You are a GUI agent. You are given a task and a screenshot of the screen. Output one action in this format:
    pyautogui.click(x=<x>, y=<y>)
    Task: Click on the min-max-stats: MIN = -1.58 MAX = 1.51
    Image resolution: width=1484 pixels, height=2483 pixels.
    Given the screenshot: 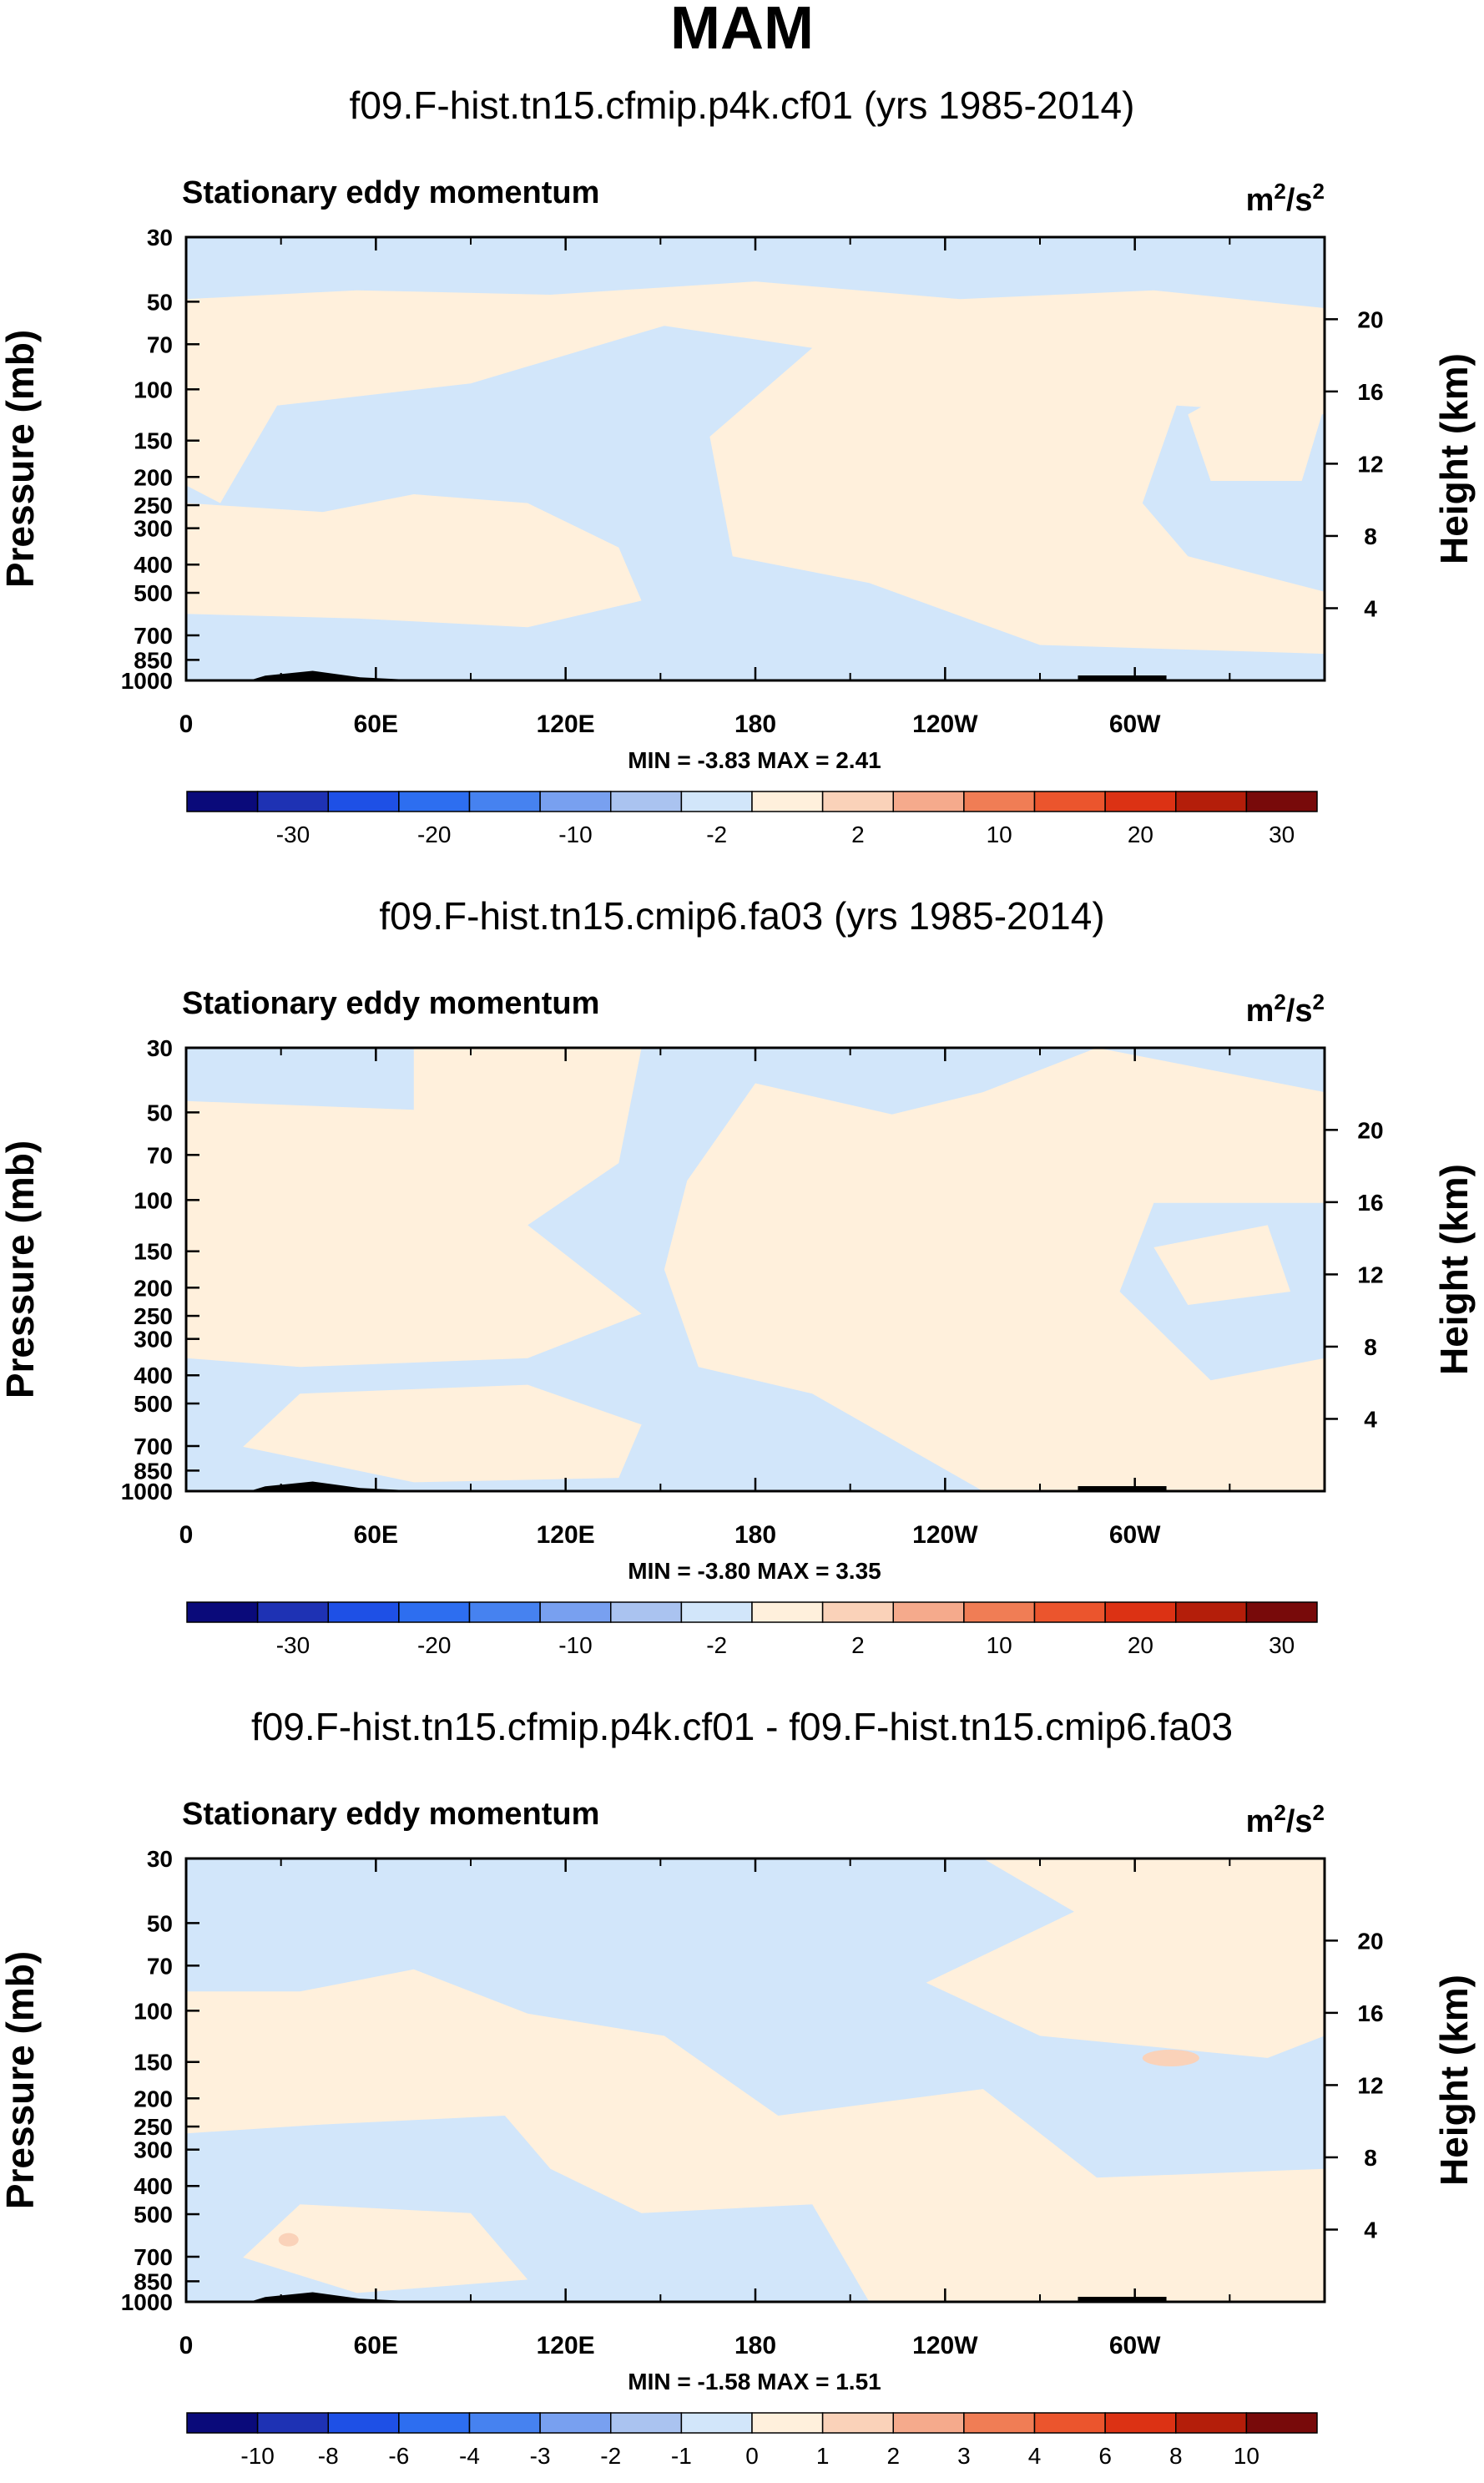 What is the action you would take?
    pyautogui.click(x=754, y=2382)
    